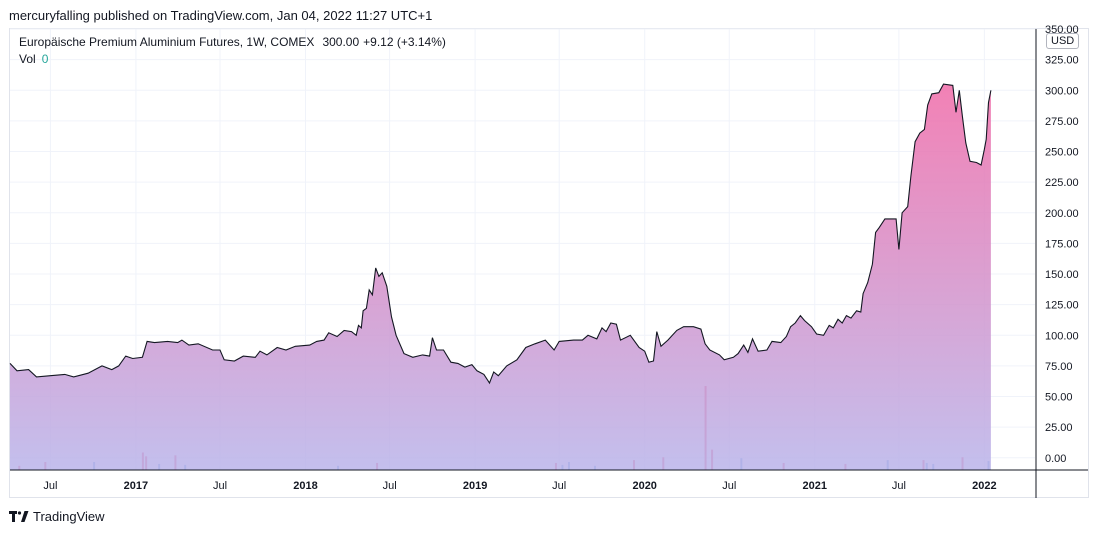  I want to click on time-tick-label: 2017, so click(136, 486).